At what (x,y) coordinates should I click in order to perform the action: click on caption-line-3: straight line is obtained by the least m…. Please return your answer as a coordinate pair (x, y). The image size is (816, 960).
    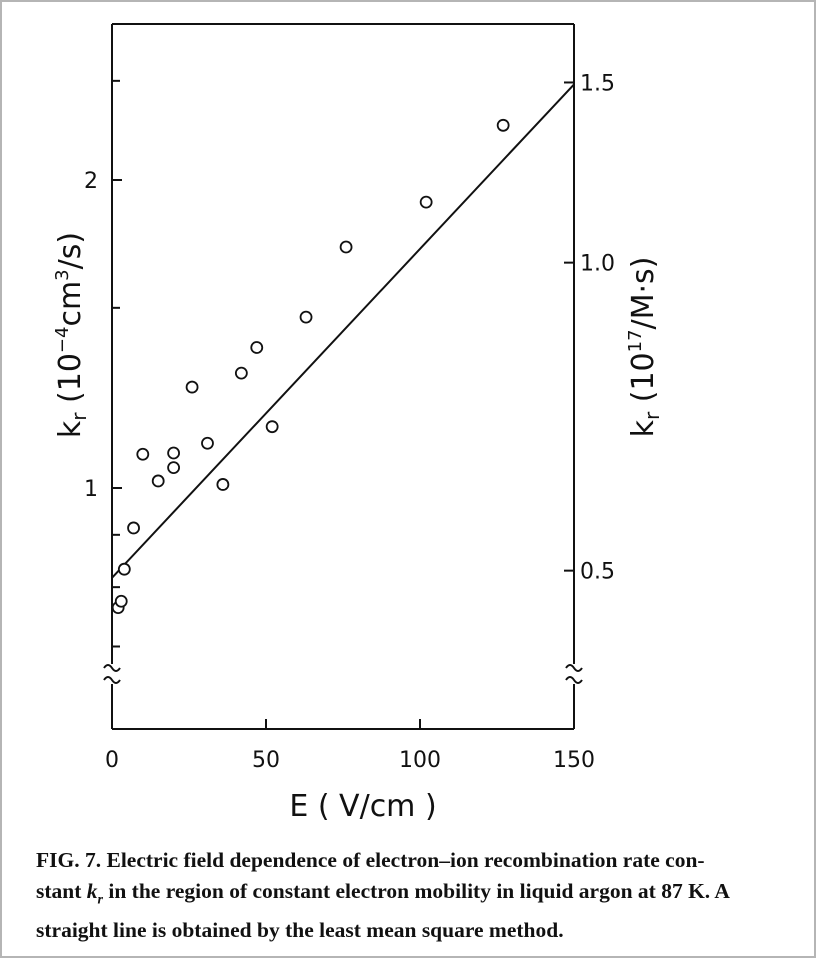
    Looking at the image, I should click on (300, 930).